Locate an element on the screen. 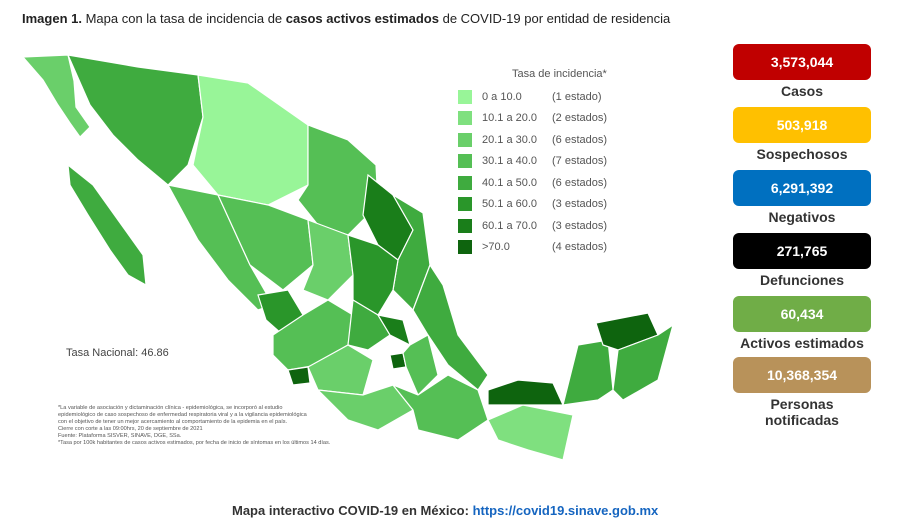  stat-sospechosos-value: 503,918 is located at coordinates (802, 125).